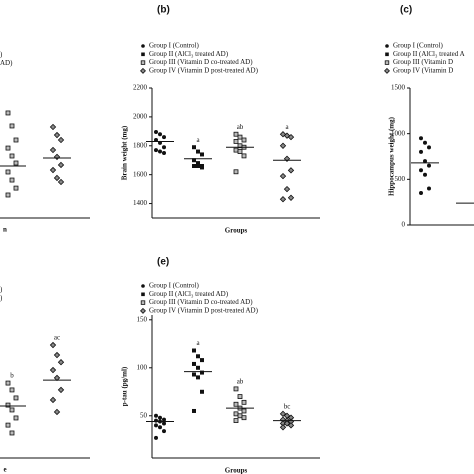 This screenshot has height=474, width=474. Describe the element at coordinates (398, 133) in the screenshot. I see `y-tick-label: 1000` at that location.